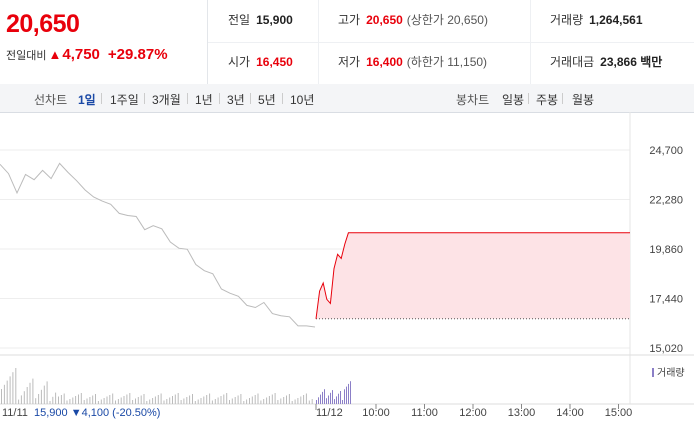  What do you see at coordinates (267, 100) in the screenshot?
I see `tab-5year: 5년` at bounding box center [267, 100].